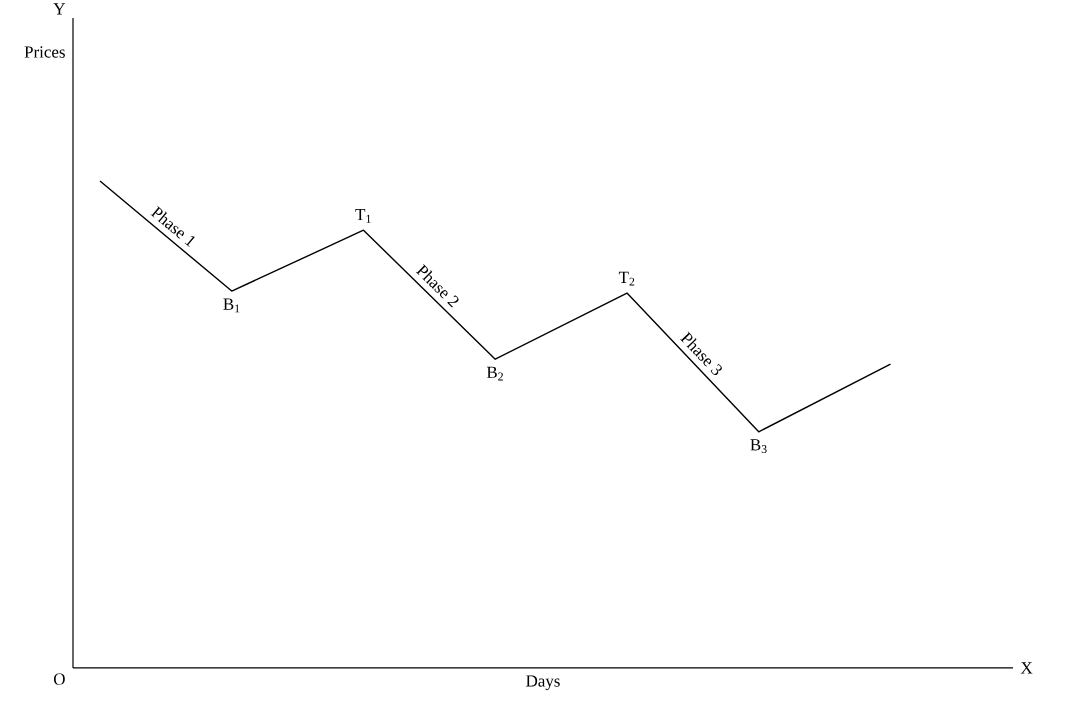 Image resolution: width=1069 pixels, height=701 pixels. Describe the element at coordinates (44, 52) in the screenshot. I see `text: Prices` at that location.